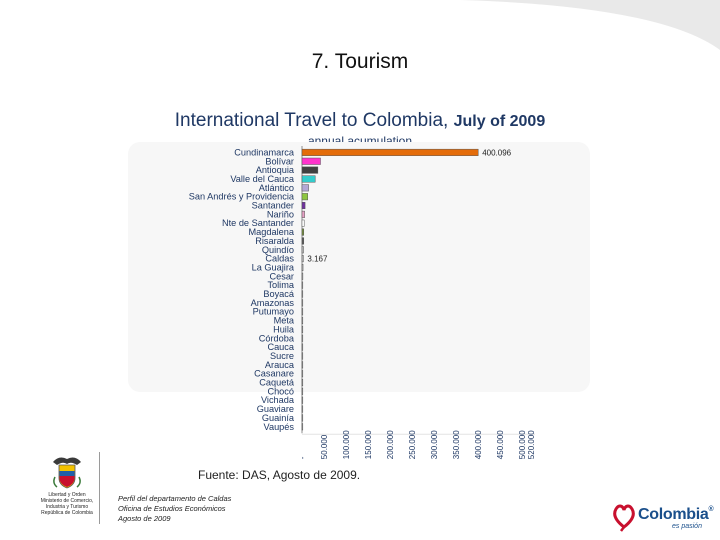  What do you see at coordinates (279, 294) in the screenshot?
I see `category-label: Boyacá` at bounding box center [279, 294].